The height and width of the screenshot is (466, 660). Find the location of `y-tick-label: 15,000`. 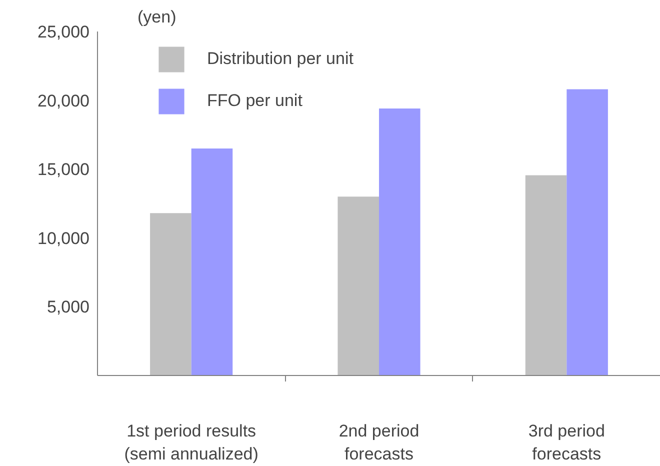

y-tick-label: 15,000 is located at coordinates (64, 170).